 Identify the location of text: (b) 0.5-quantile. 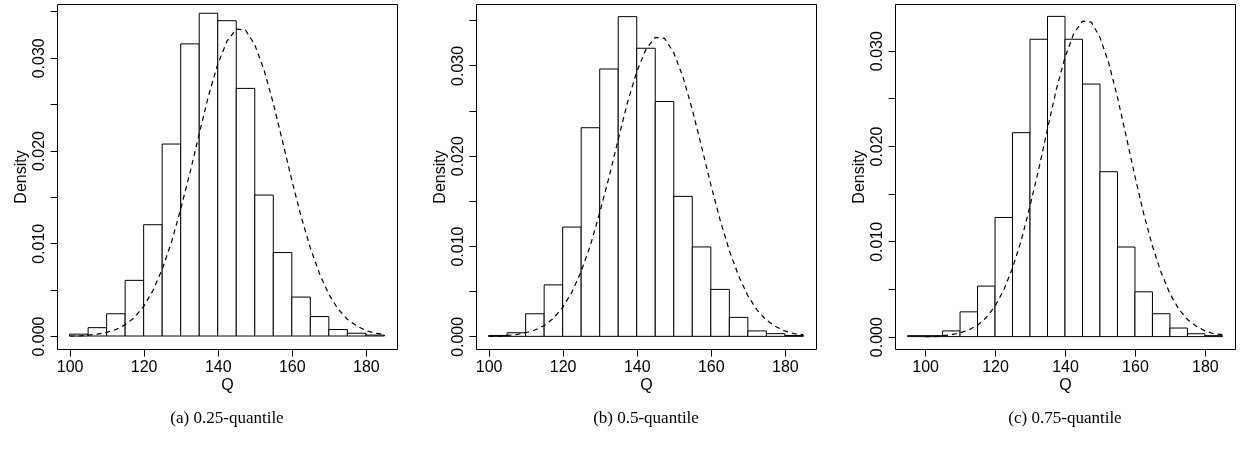
(646, 417).